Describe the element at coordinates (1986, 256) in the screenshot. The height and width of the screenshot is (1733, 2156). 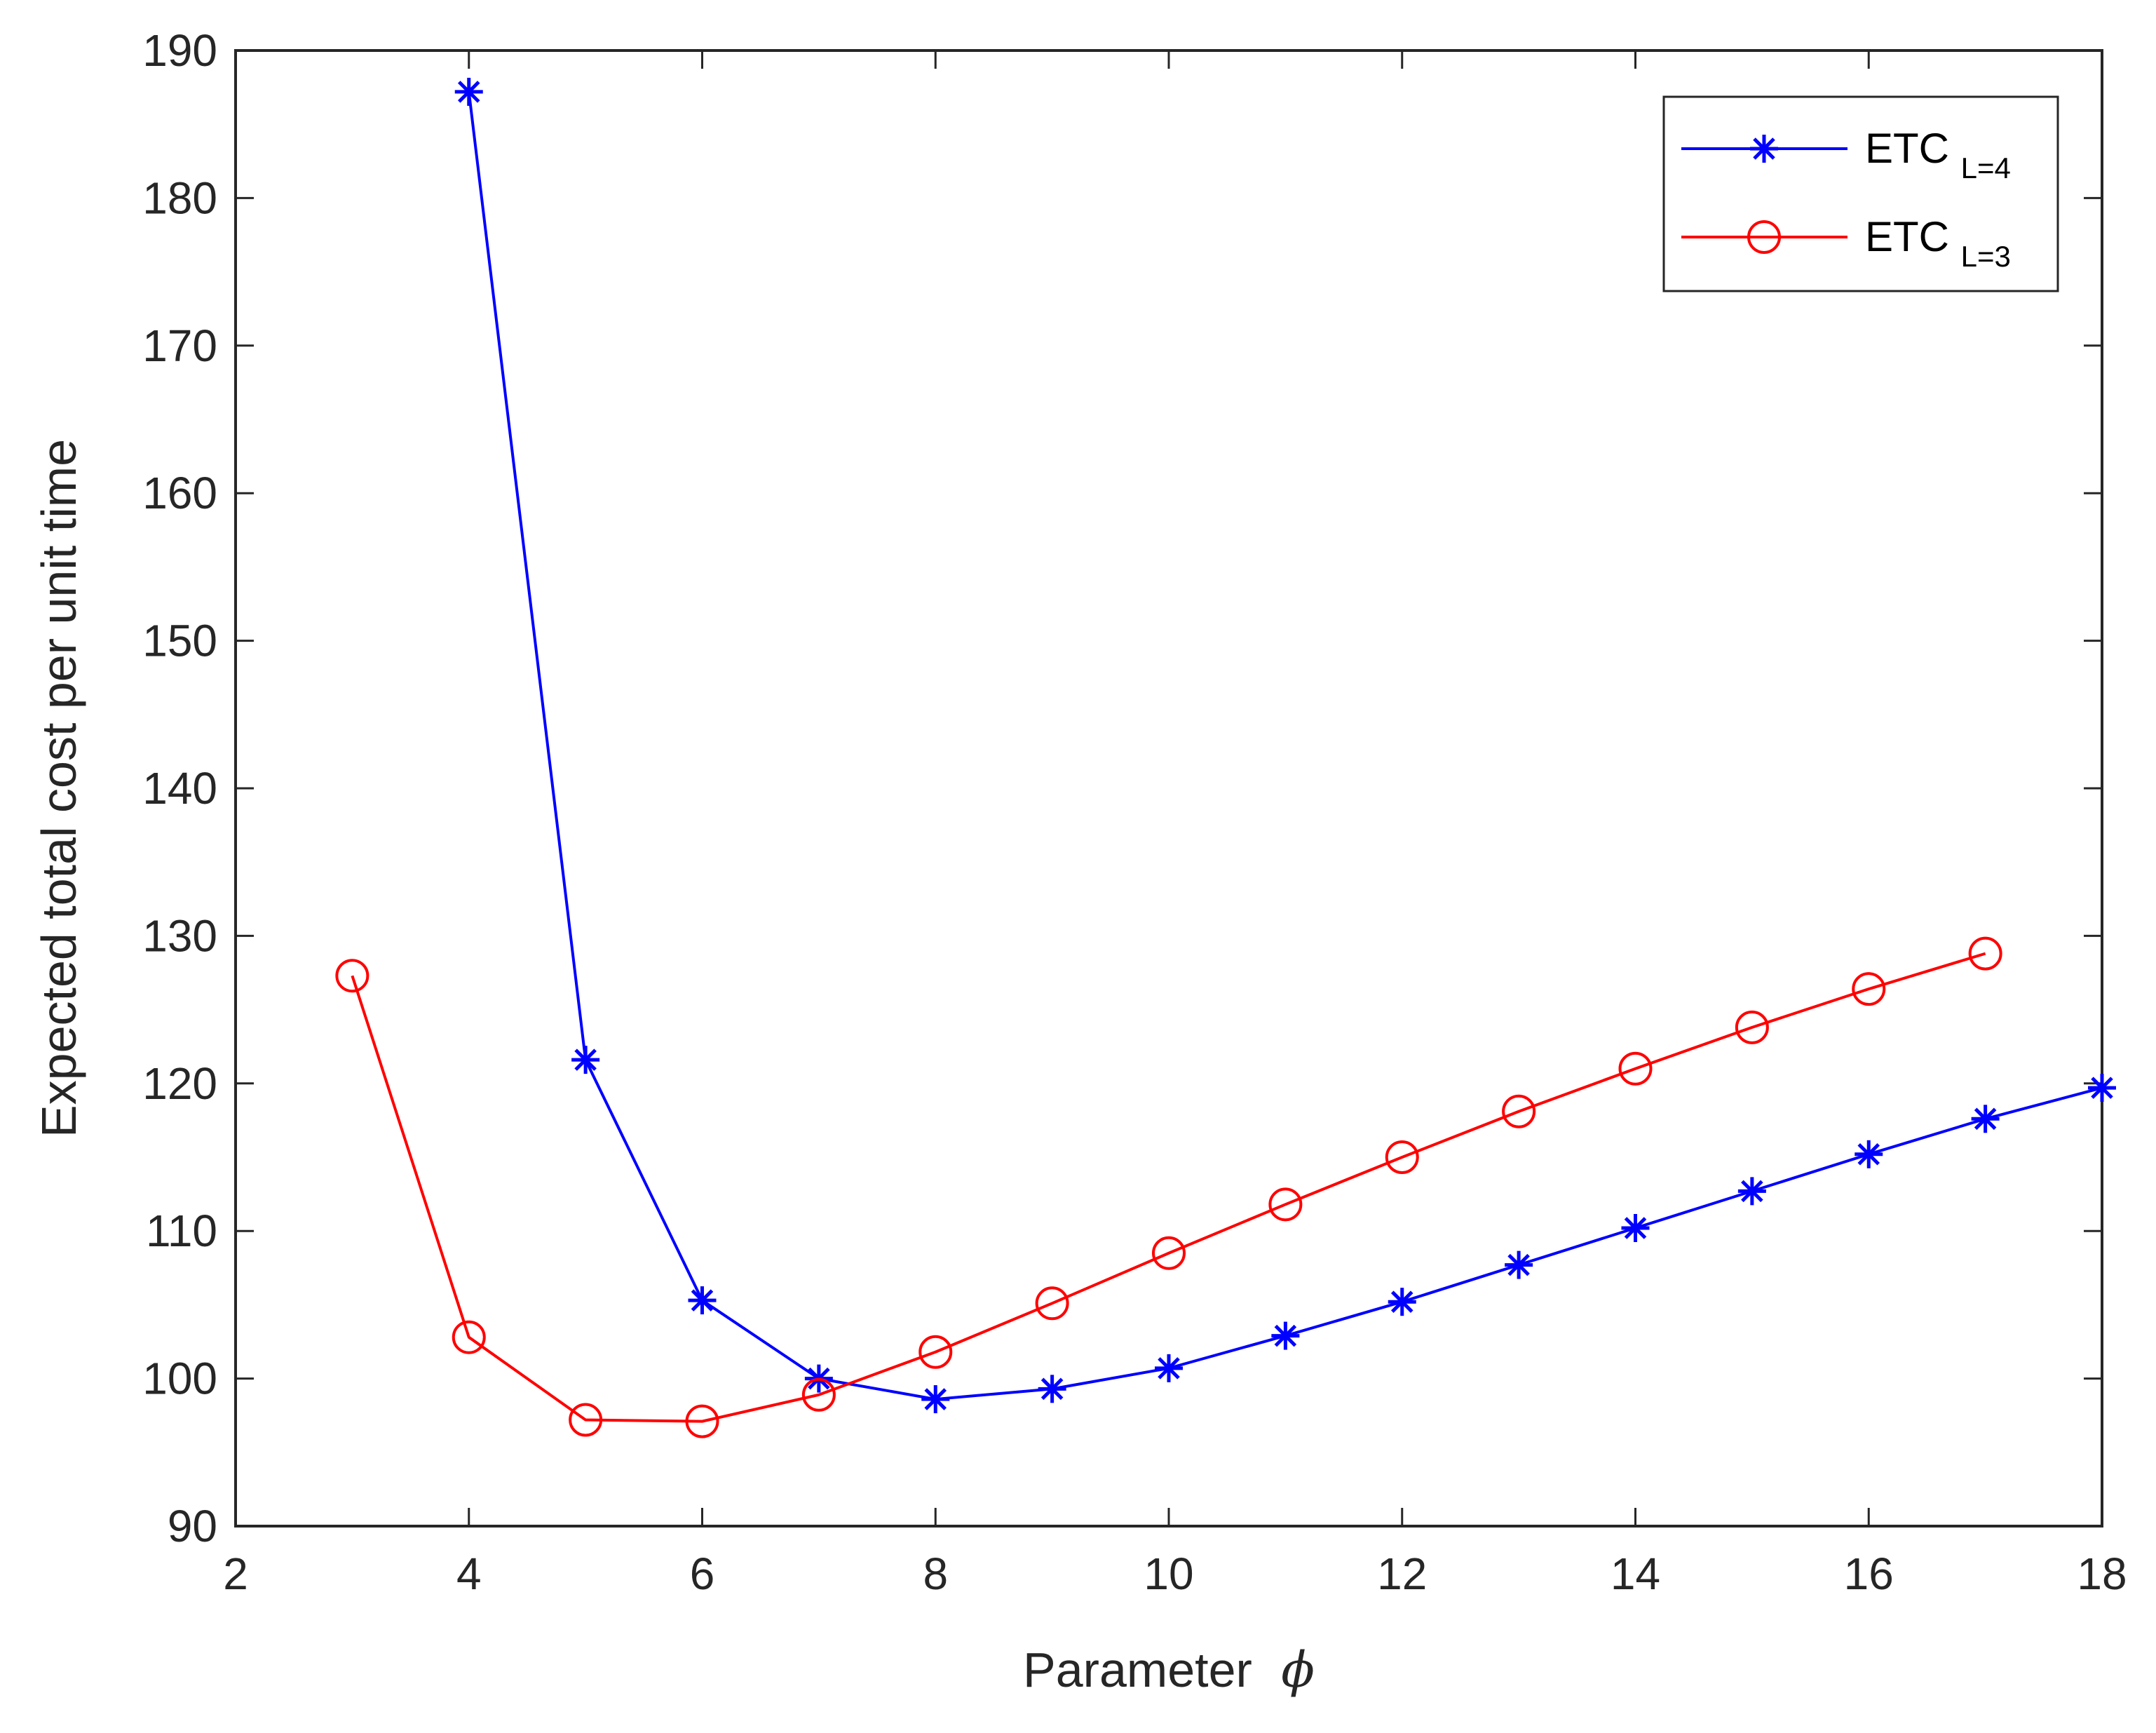
I see `legend-label-sub-etc-l3: L=3` at that location.